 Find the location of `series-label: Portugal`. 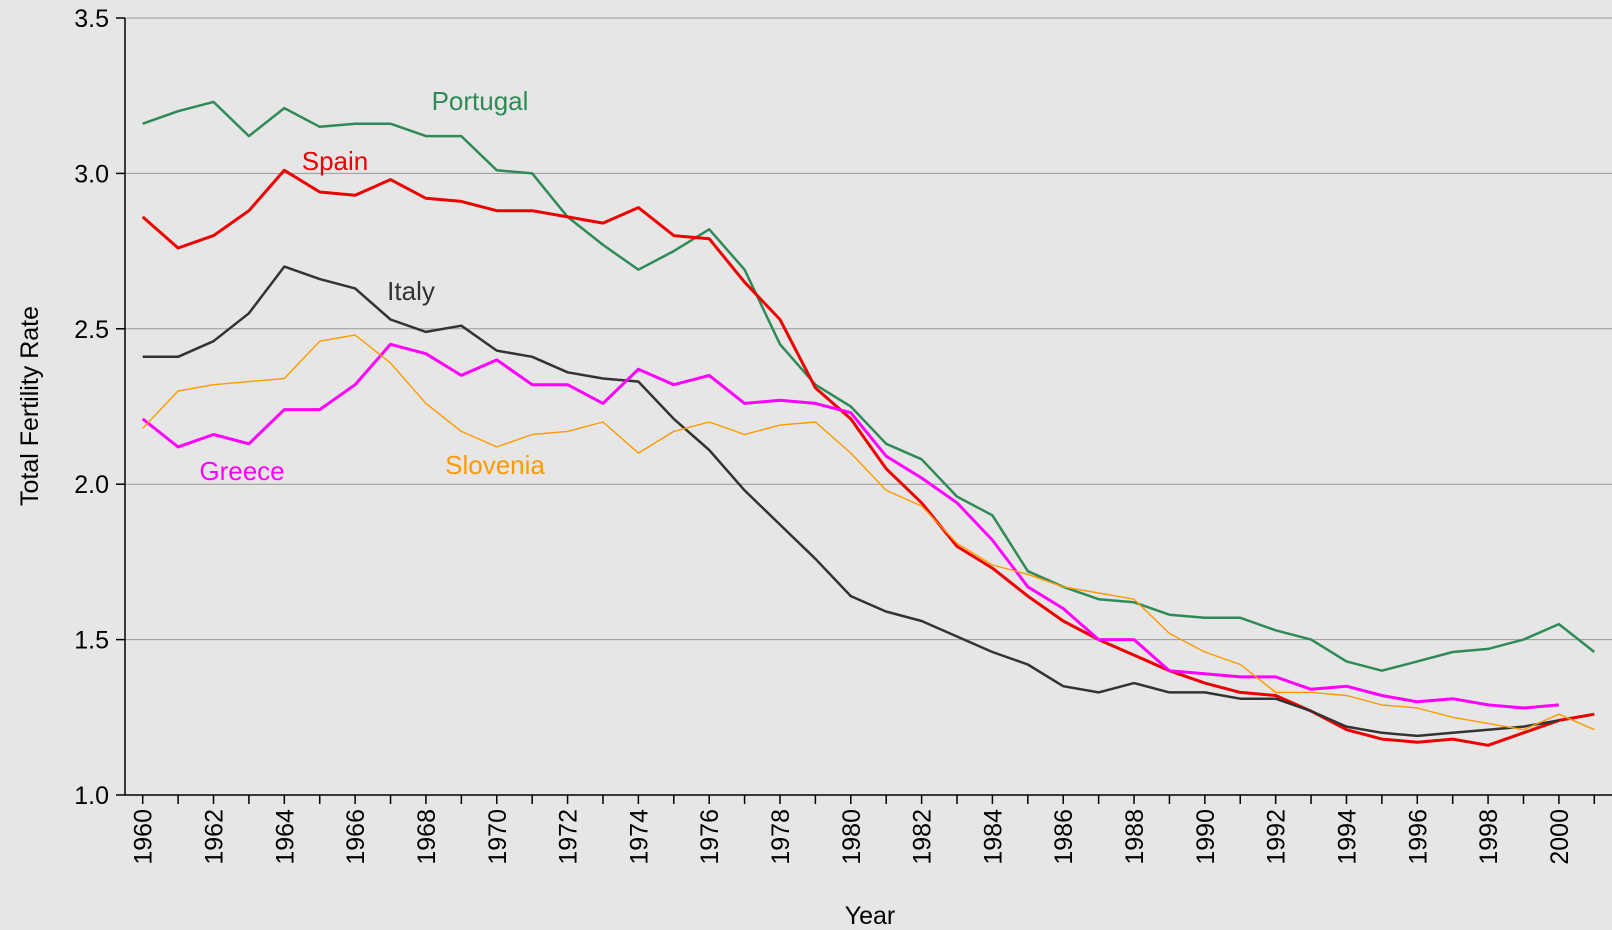

series-label: Portugal is located at coordinates (480, 101).